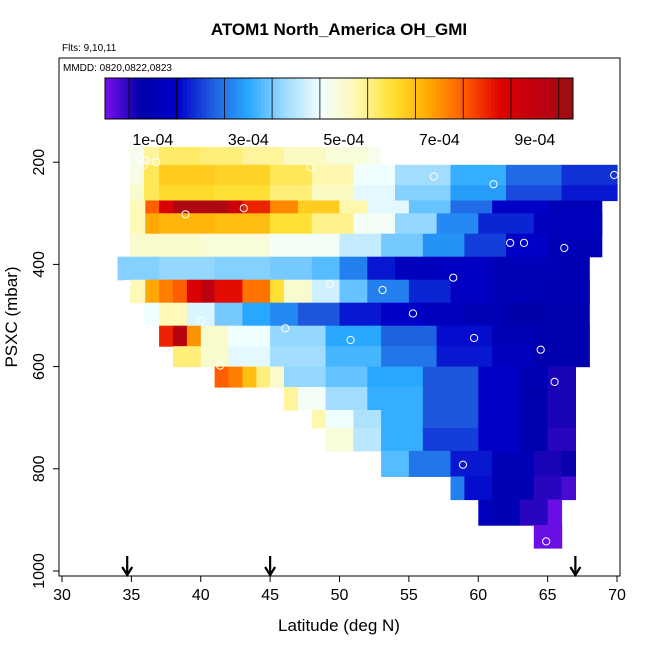 The height and width of the screenshot is (650, 650). What do you see at coordinates (270, 595) in the screenshot?
I see `x-tick-label: 45` at bounding box center [270, 595].